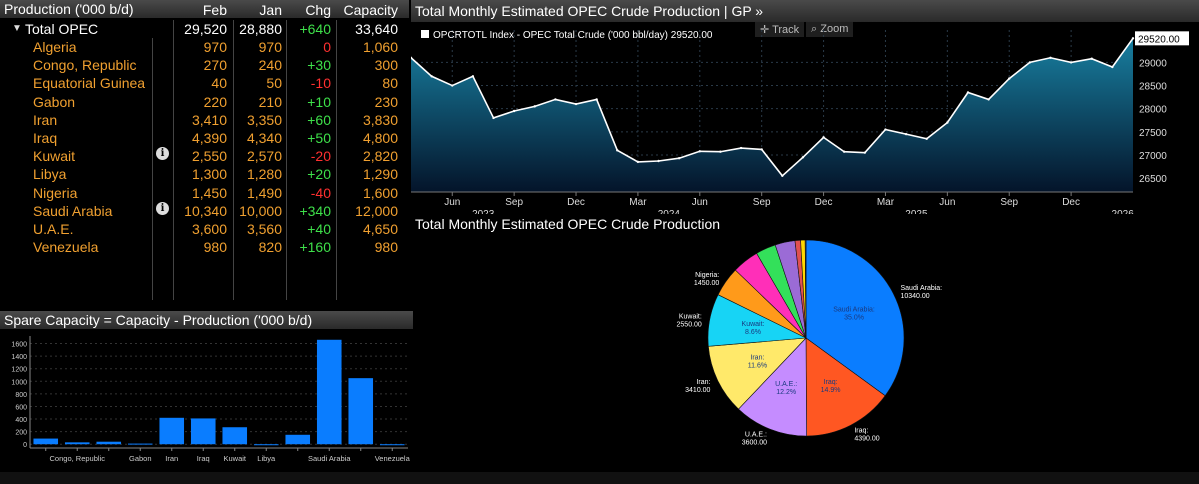 Image resolution: width=1199 pixels, height=484 pixels. What do you see at coordinates (204, 247) in the screenshot?
I see `country-row: Venezuela 980 820 +160 980` at bounding box center [204, 247].